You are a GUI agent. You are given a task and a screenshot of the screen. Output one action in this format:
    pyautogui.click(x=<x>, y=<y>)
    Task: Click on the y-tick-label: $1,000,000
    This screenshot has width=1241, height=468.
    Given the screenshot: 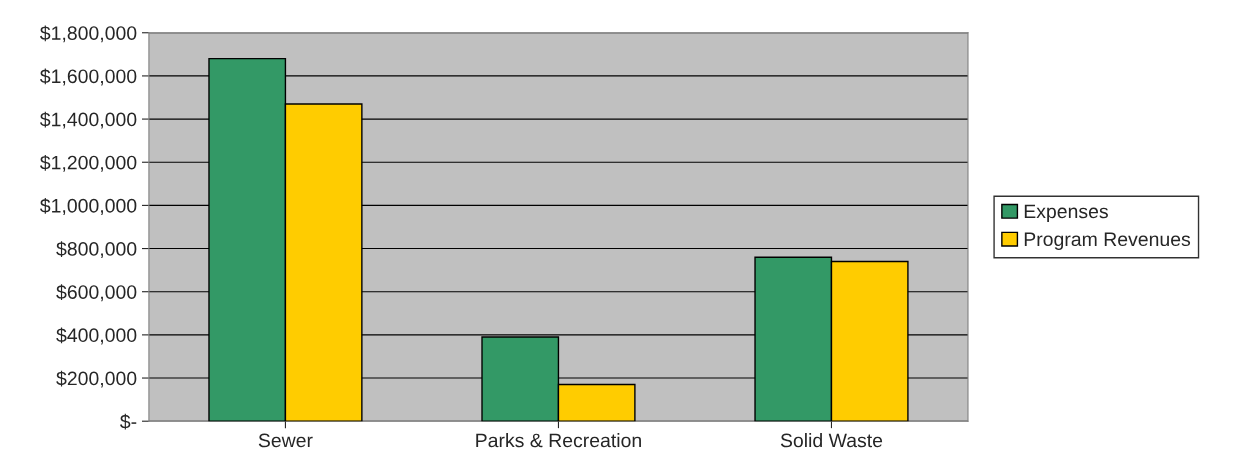 What is the action you would take?
    pyautogui.click(x=88, y=206)
    